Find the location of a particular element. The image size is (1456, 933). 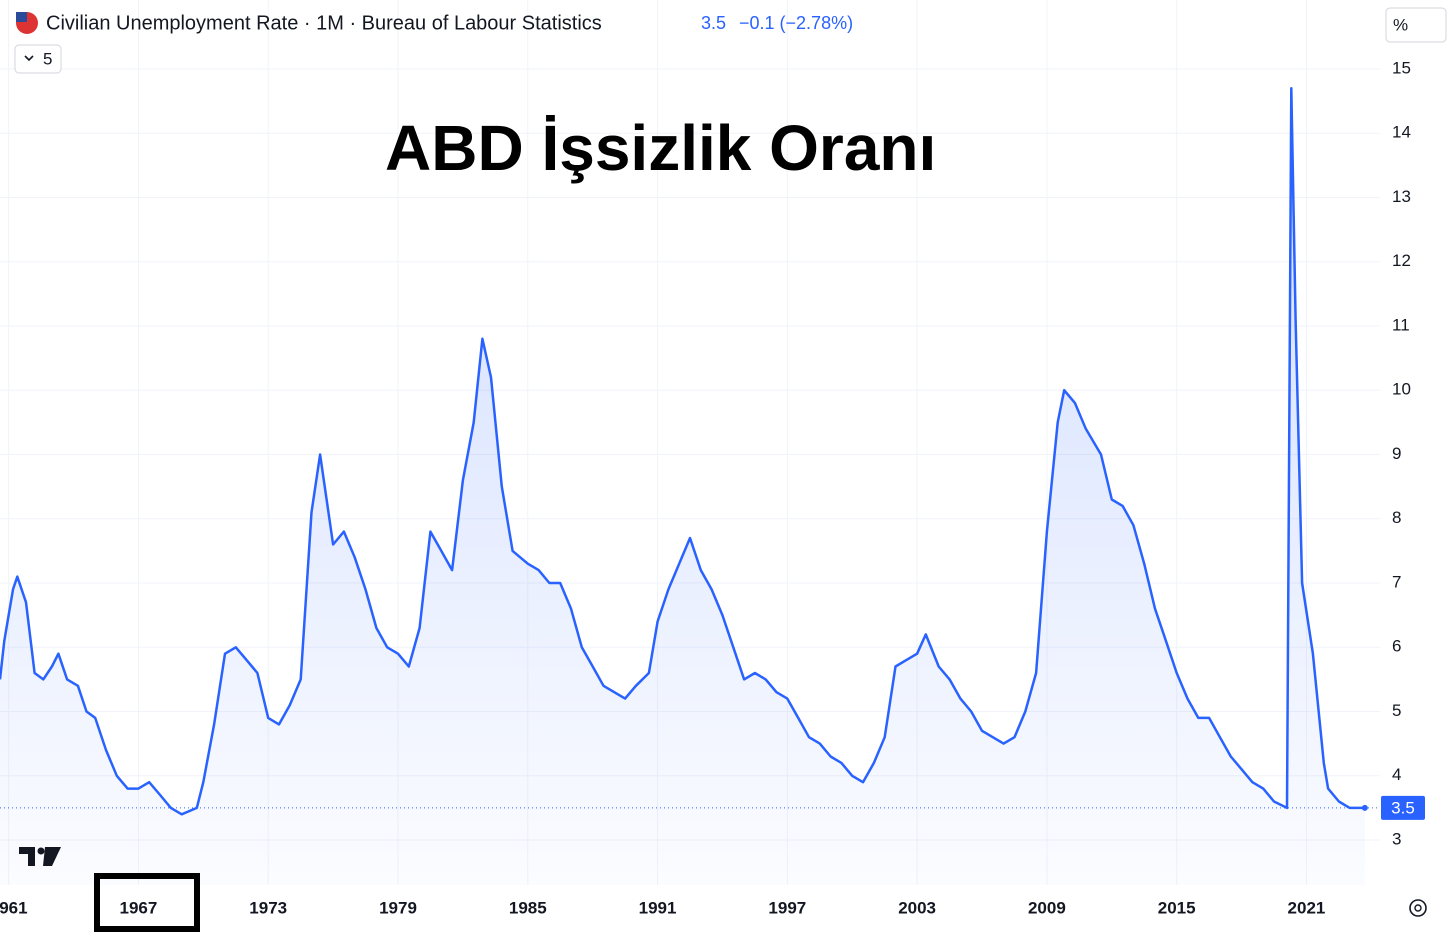

x-tick-label: 1985 is located at coordinates (528, 907).